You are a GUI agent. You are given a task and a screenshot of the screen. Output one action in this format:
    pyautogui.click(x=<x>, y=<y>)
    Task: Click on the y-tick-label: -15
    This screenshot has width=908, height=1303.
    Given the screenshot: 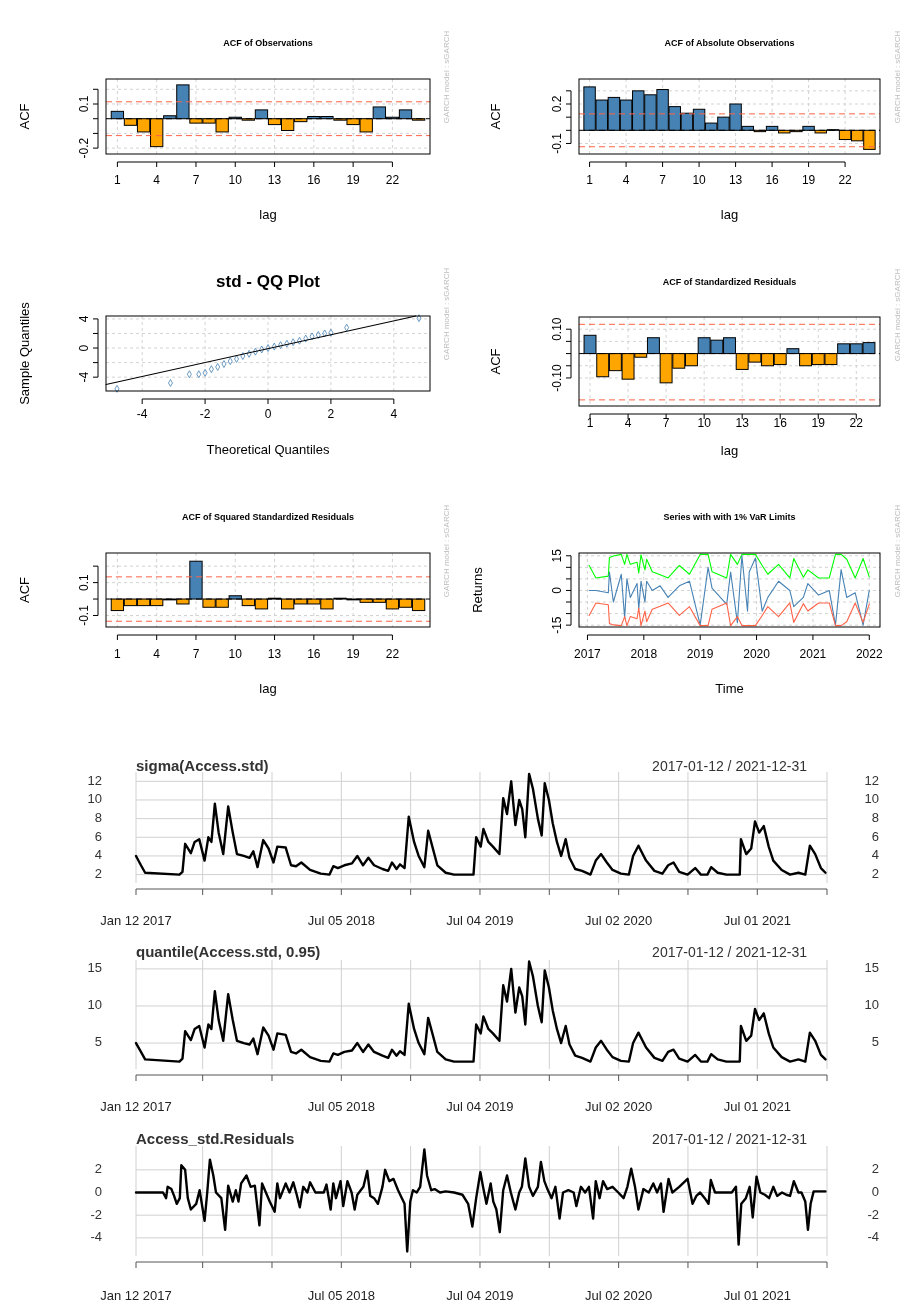 What is the action you would take?
    pyautogui.click(x=557, y=625)
    